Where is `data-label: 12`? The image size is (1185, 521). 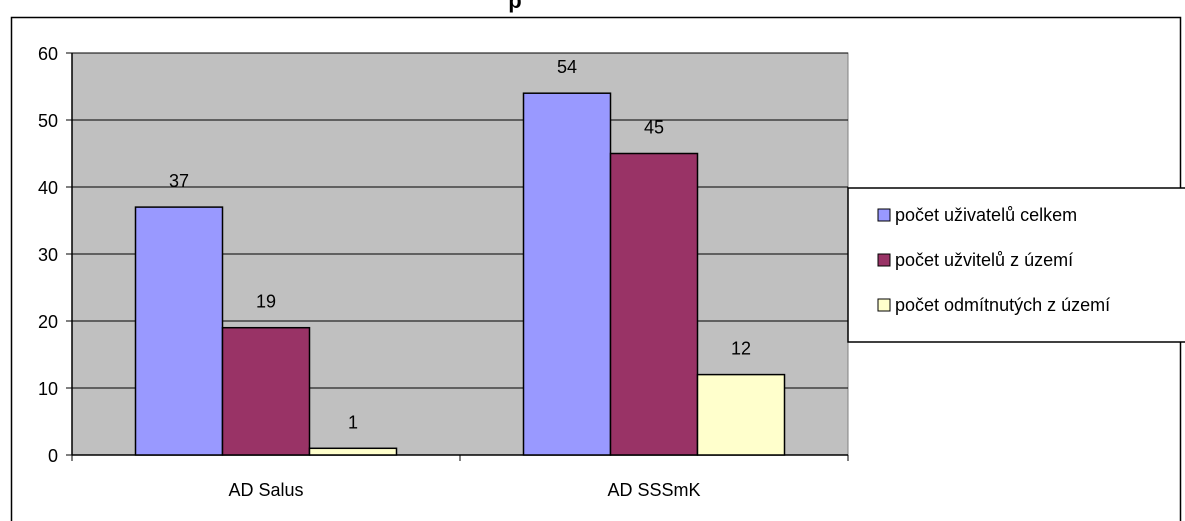 data-label: 12 is located at coordinates (741, 349).